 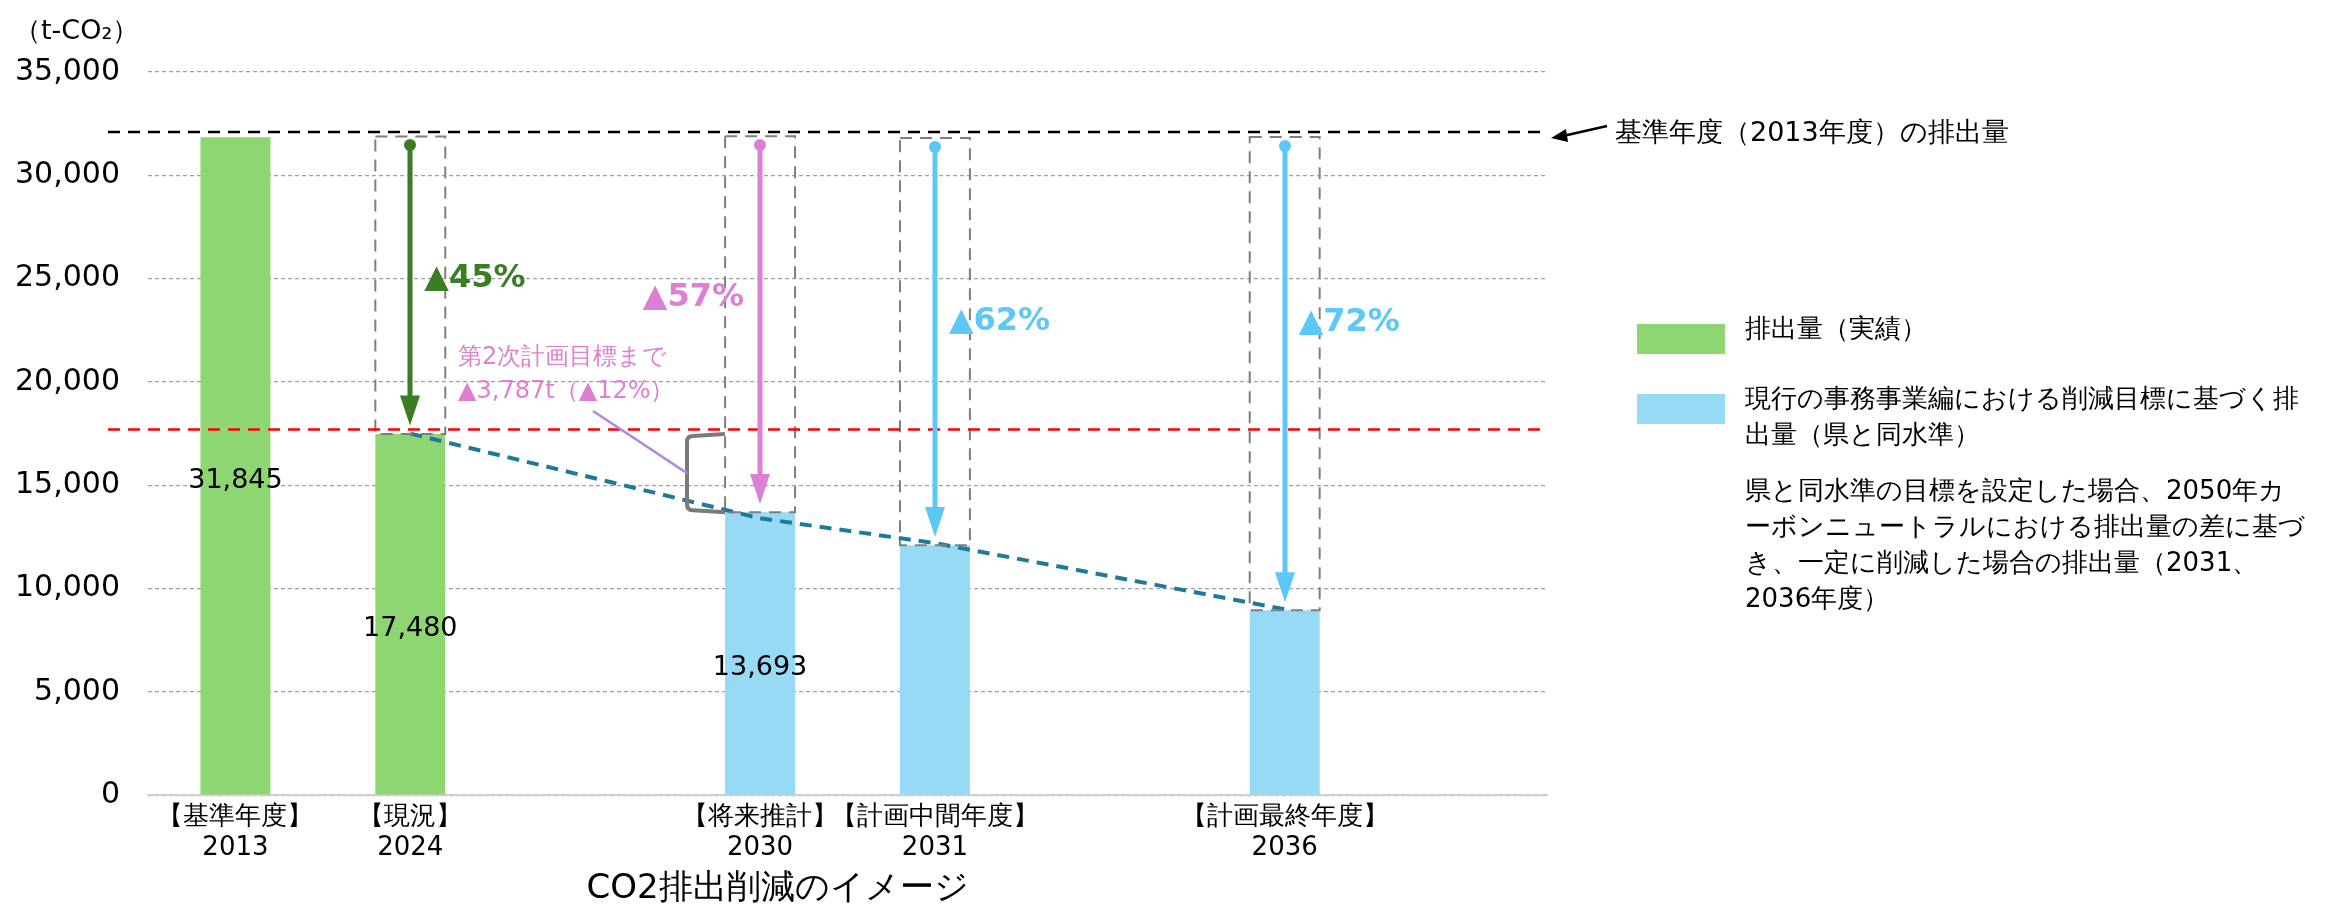 What do you see at coordinates (566, 373) in the screenshot?
I see `annotation: 第2次計画目標まで ▲3,787t（▲12%）` at bounding box center [566, 373].